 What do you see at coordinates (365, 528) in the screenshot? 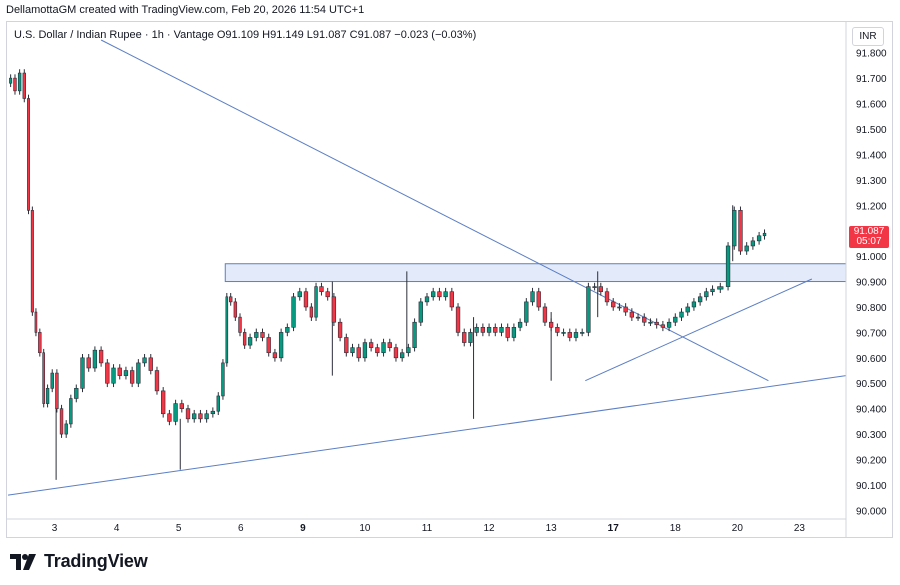
I see `time-tick-label: 10` at bounding box center [365, 528].